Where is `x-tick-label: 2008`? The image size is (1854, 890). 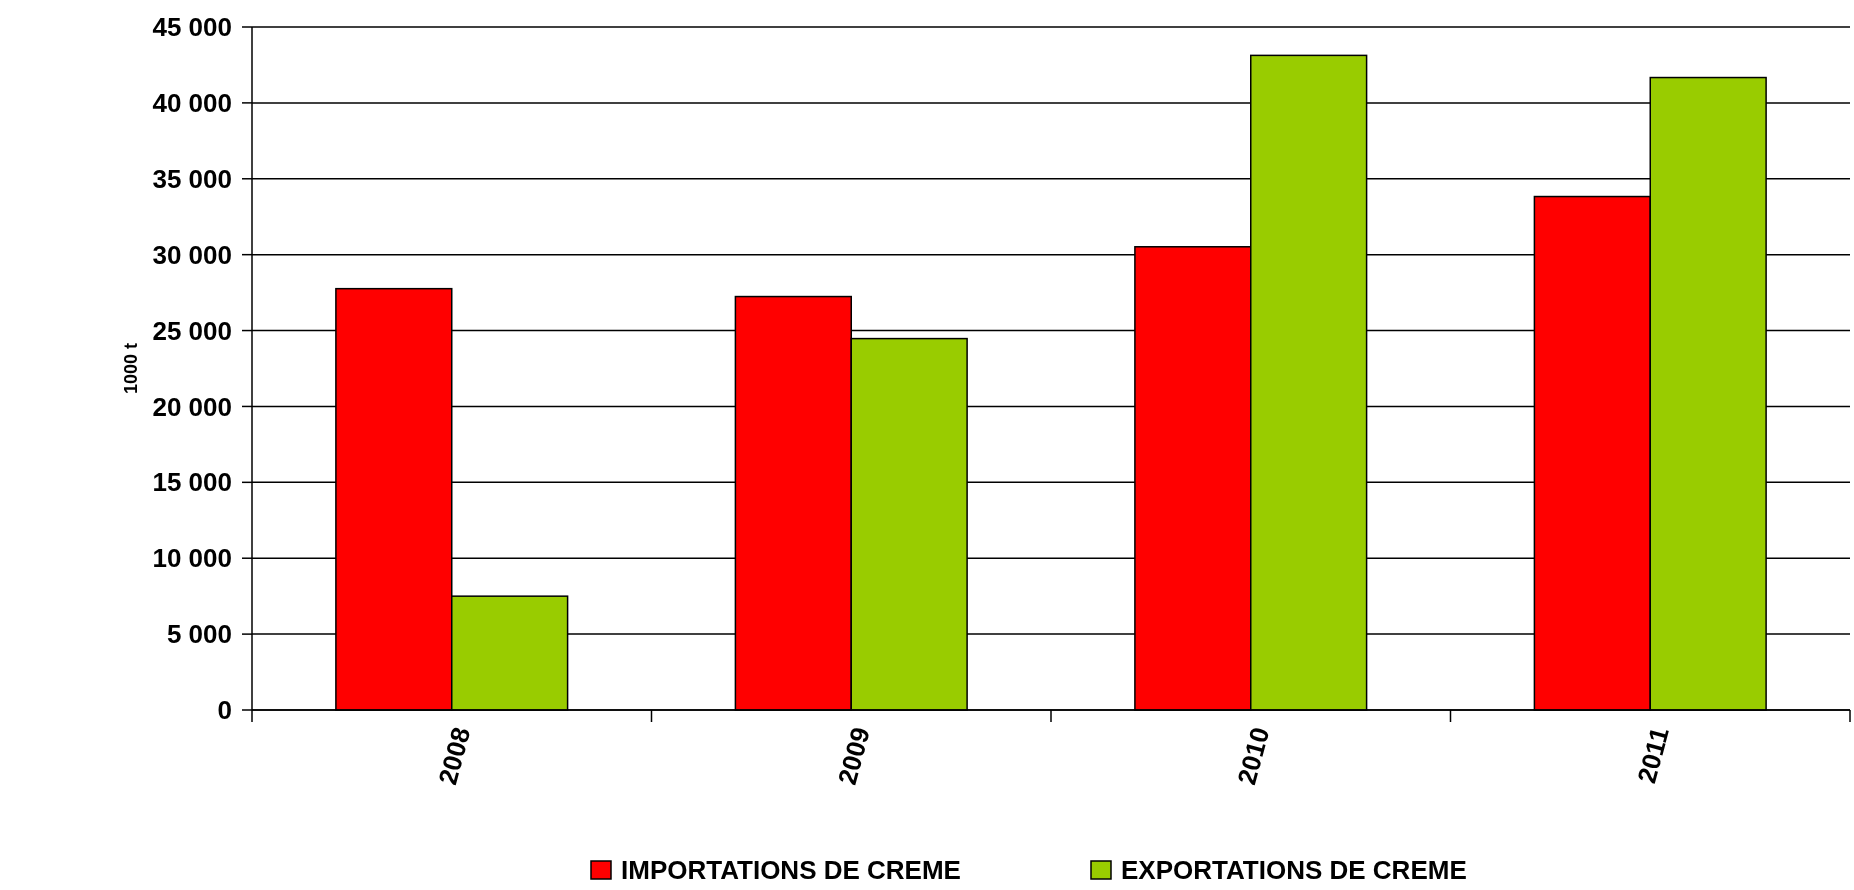
x-tick-label: 2008 is located at coordinates (454, 756).